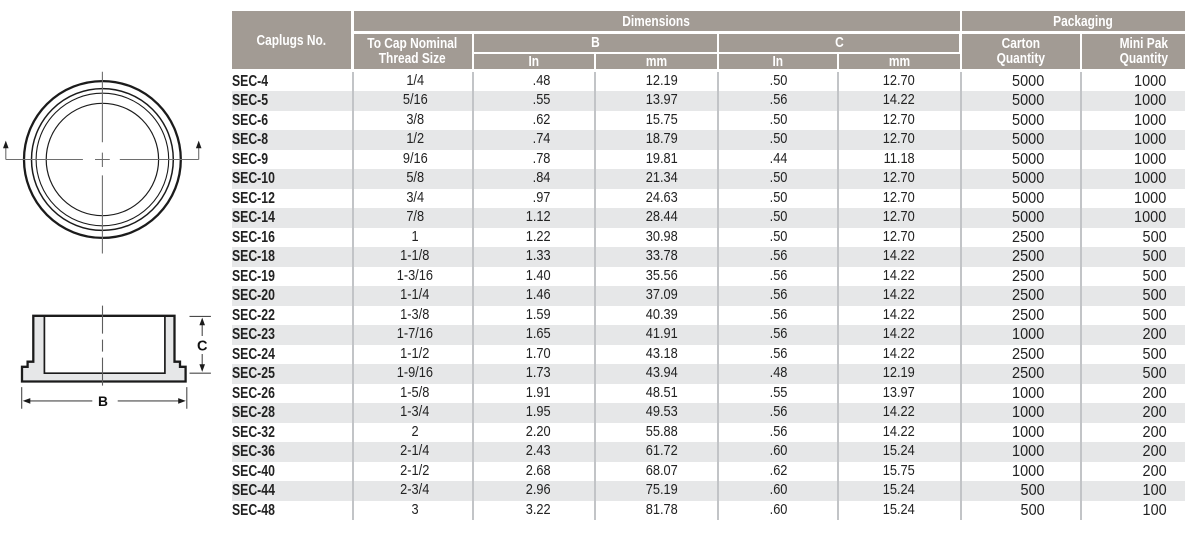 The width and height of the screenshot is (1200, 541). Describe the element at coordinates (202, 346) in the screenshot. I see `svg-text: C` at that location.